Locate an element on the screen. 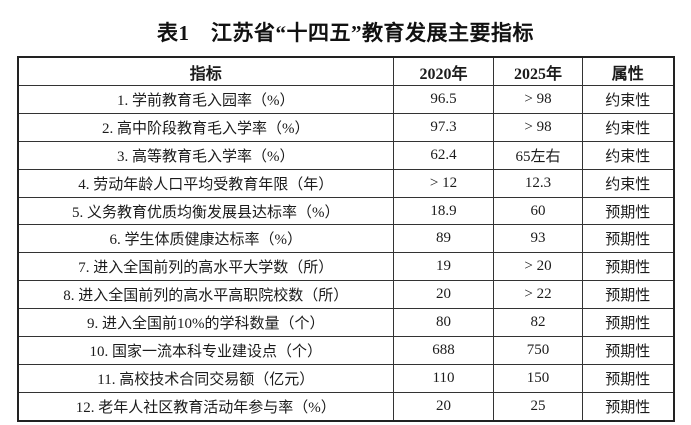 This screenshot has height=425, width=691. table-row: 3. 高等教育毛入学率（%） 62.4 65左右 约束性 is located at coordinates (345, 155).